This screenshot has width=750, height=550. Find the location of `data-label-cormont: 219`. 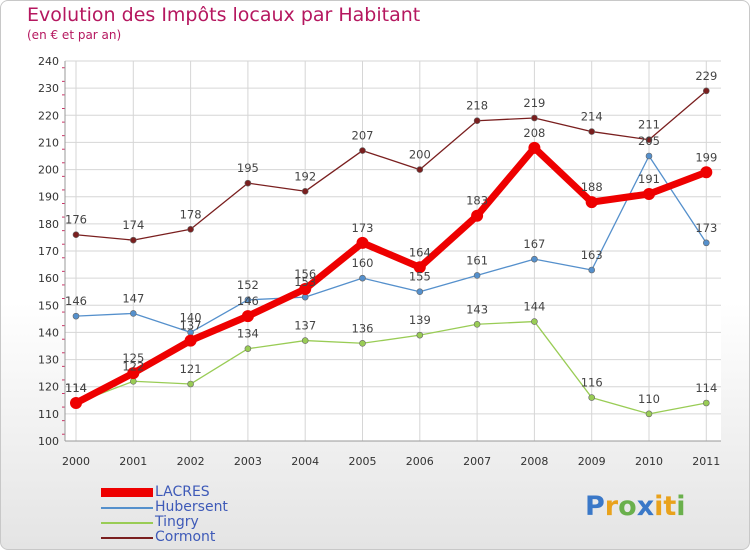

data-label-cormont: 219 is located at coordinates (534, 103).